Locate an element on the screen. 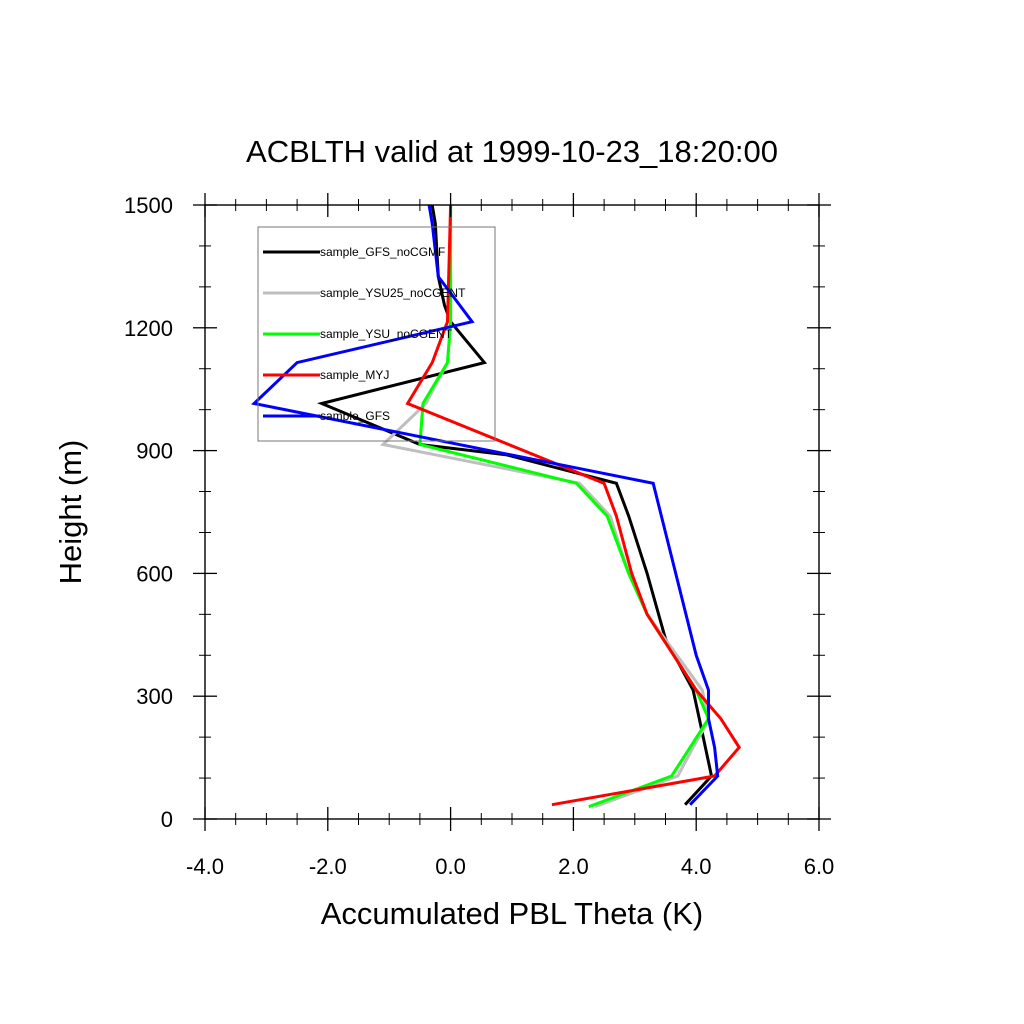 Image resolution: width=1024 pixels, height=1024 pixels. x-axis-title: Accumulated PBL Theta (K) is located at coordinates (512, 913).